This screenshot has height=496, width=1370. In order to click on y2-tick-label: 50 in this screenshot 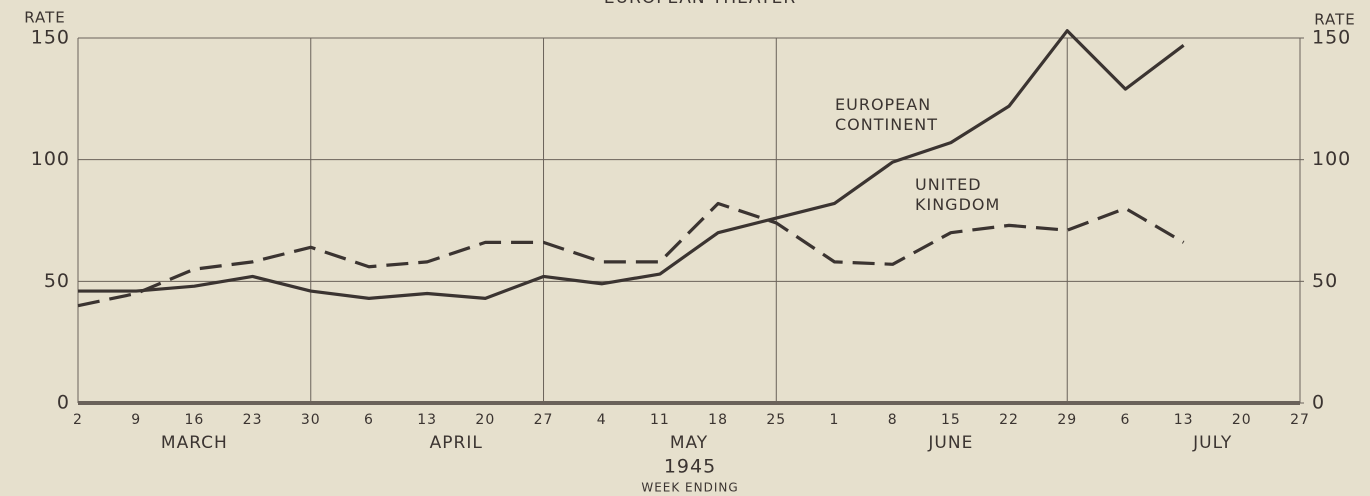, I will do `click(1325, 281)`.